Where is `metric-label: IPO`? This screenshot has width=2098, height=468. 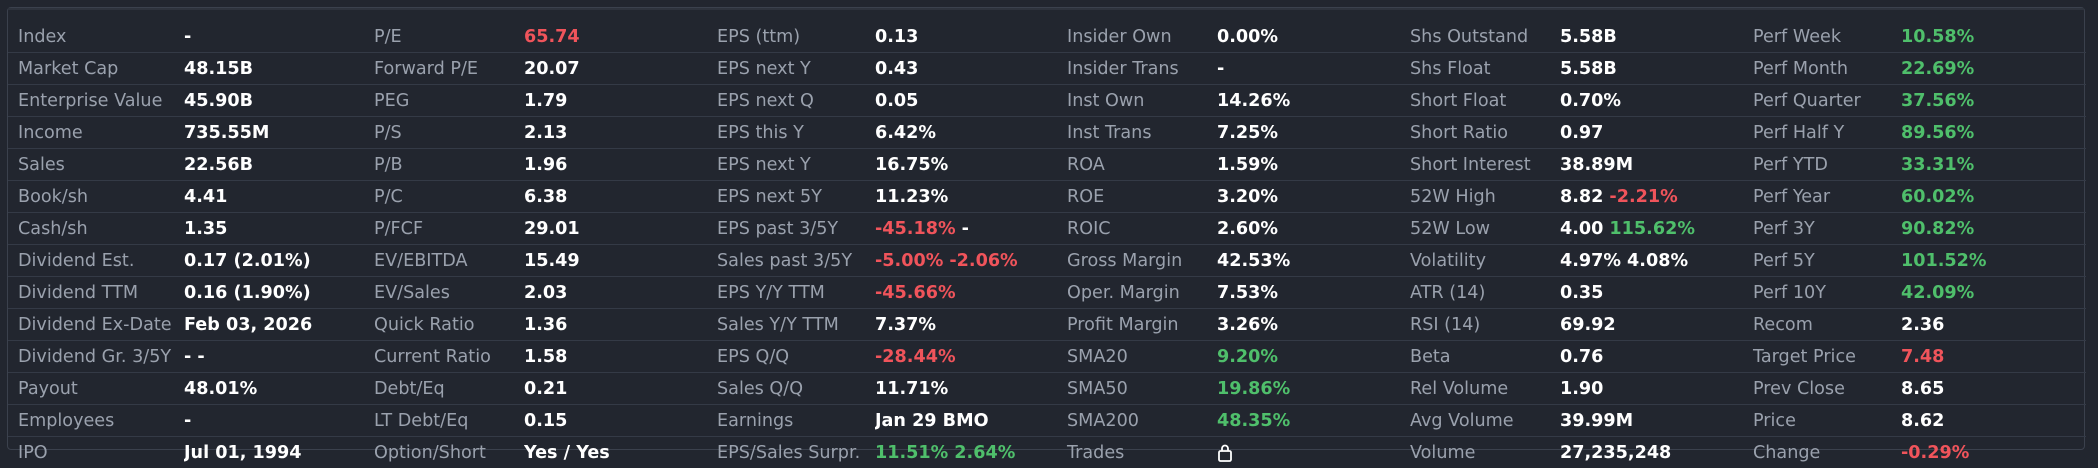
metric-label: IPO is located at coordinates (96, 452).